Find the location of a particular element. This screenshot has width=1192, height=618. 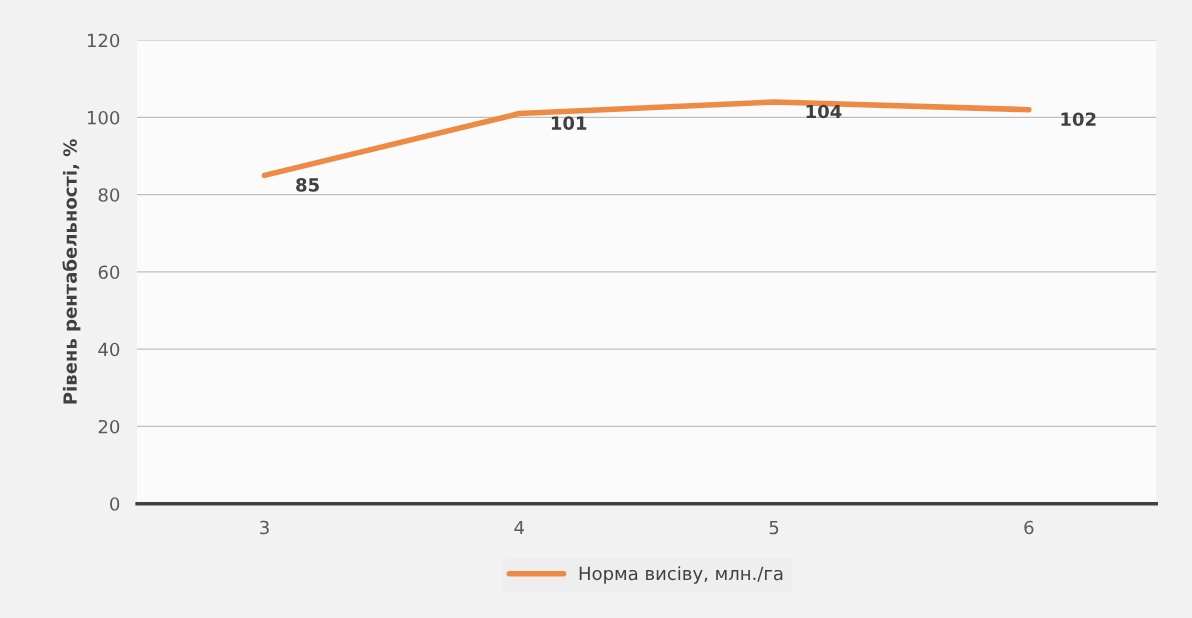

y-tick-label: 100 is located at coordinates (103, 117).